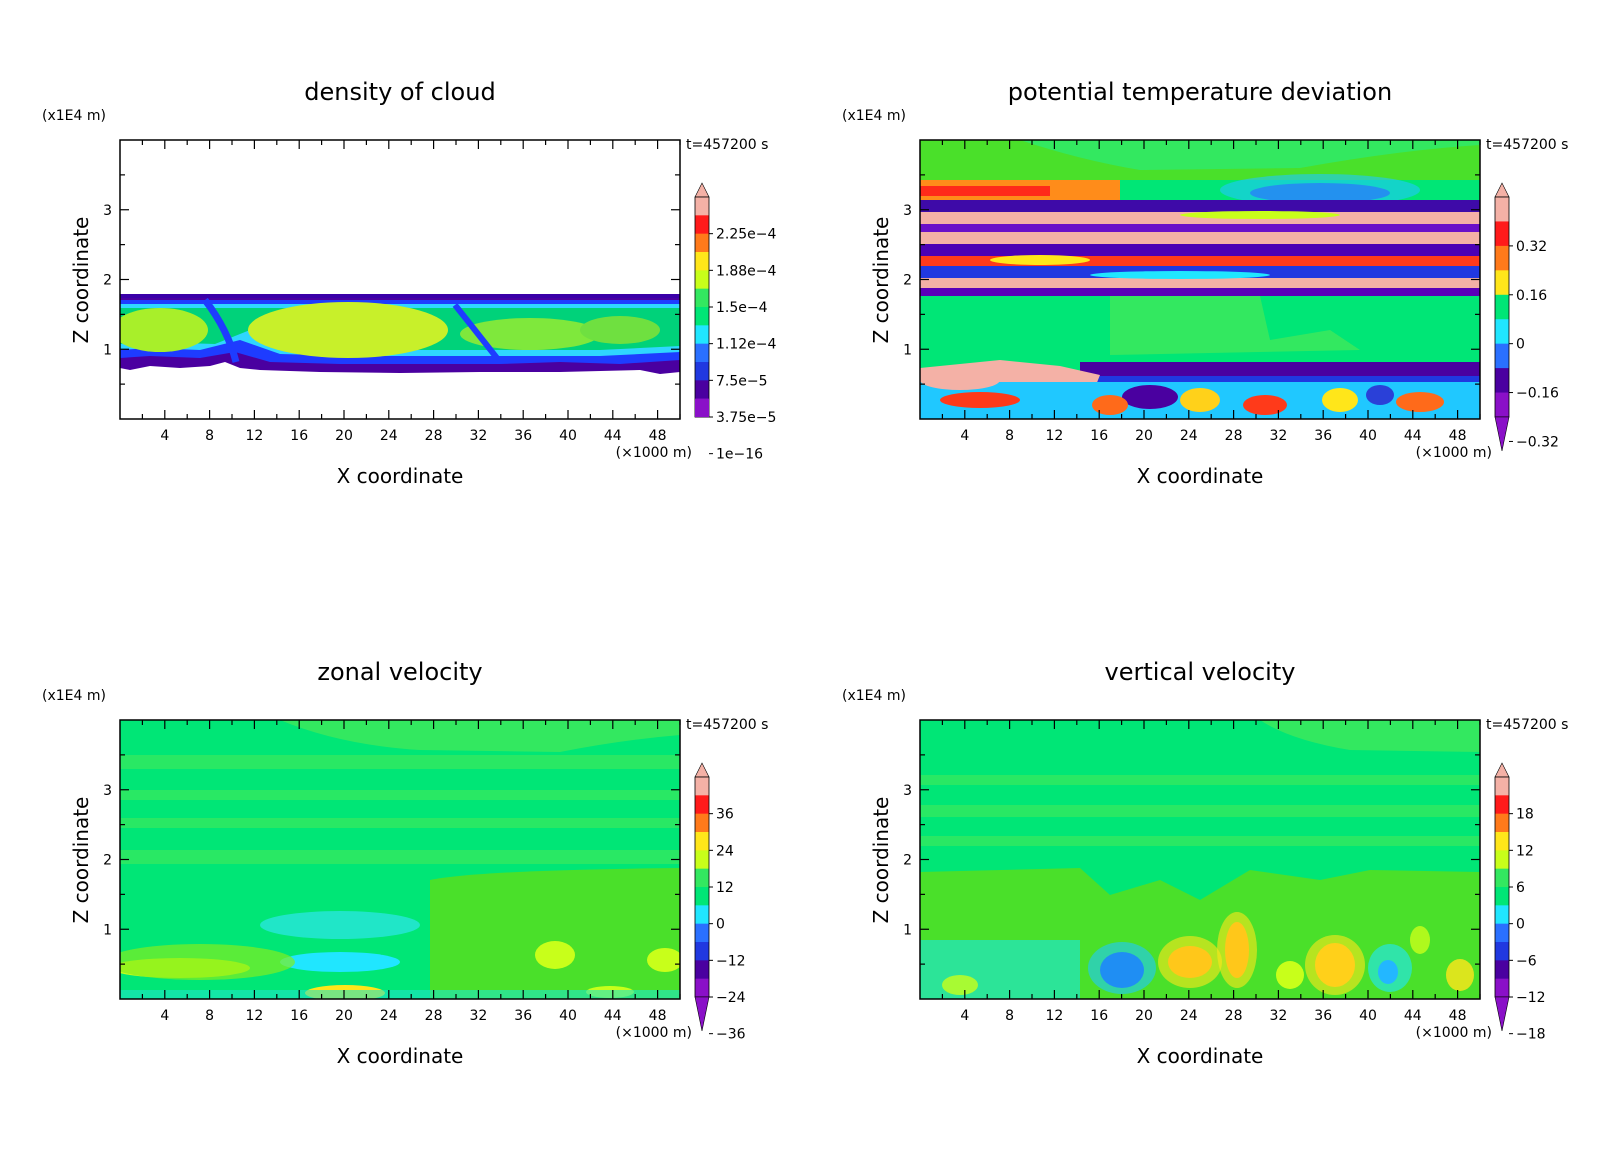  I want to click on bottom-cyan-line, so click(400, 994).